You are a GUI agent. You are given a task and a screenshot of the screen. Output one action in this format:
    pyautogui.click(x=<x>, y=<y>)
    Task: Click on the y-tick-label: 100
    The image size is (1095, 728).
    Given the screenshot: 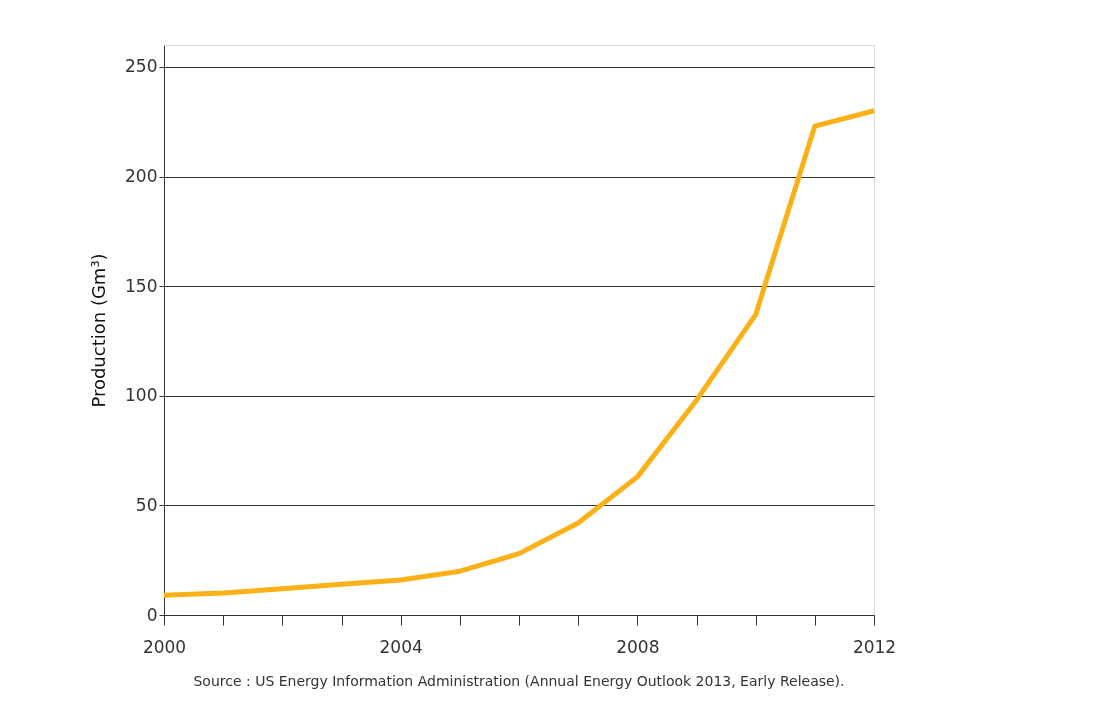 What is the action you would take?
    pyautogui.click(x=141, y=395)
    